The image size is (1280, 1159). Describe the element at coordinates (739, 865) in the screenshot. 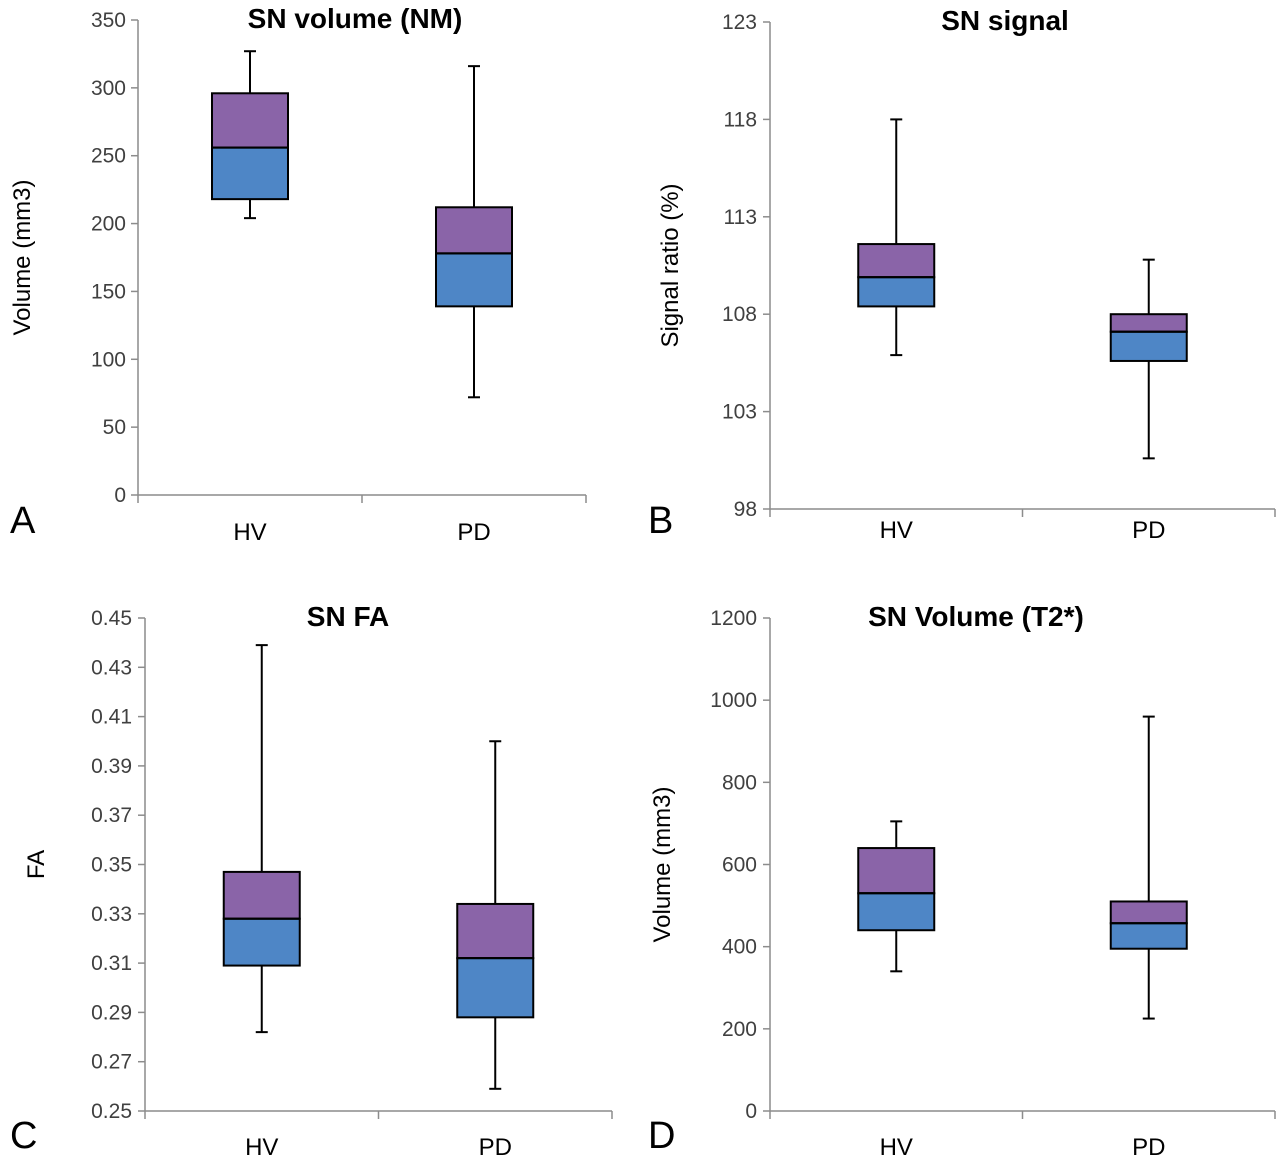

I see `y-tick-label: 600` at that location.